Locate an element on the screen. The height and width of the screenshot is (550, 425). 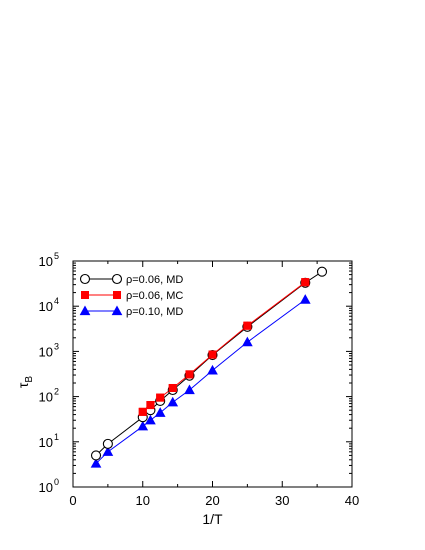
x-tick-label: 20 is located at coordinates (212, 500).